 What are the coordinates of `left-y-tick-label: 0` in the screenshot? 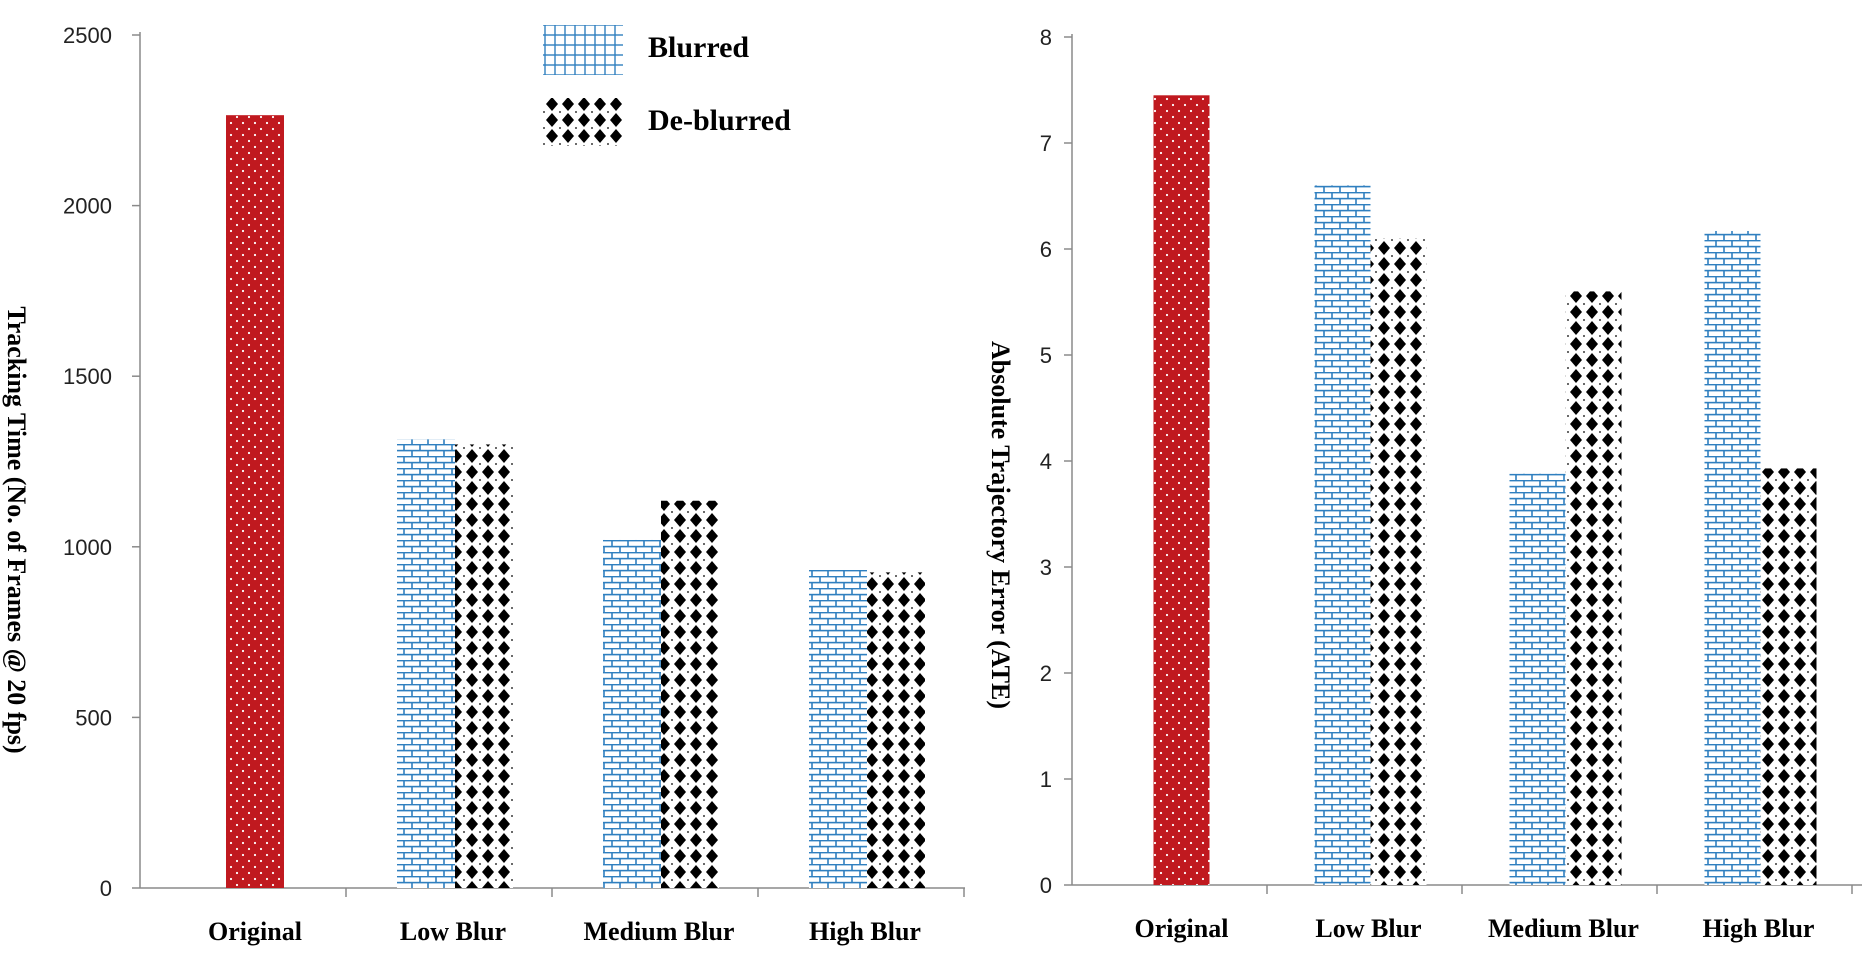 It's located at (106, 888).